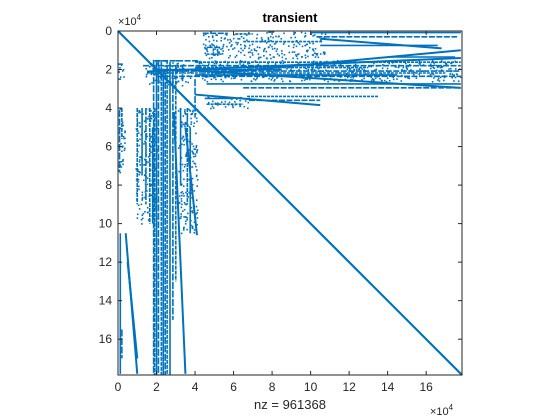 The image size is (560, 420). Describe the element at coordinates (106, 301) in the screenshot. I see `y-tick-label: 14` at that location.